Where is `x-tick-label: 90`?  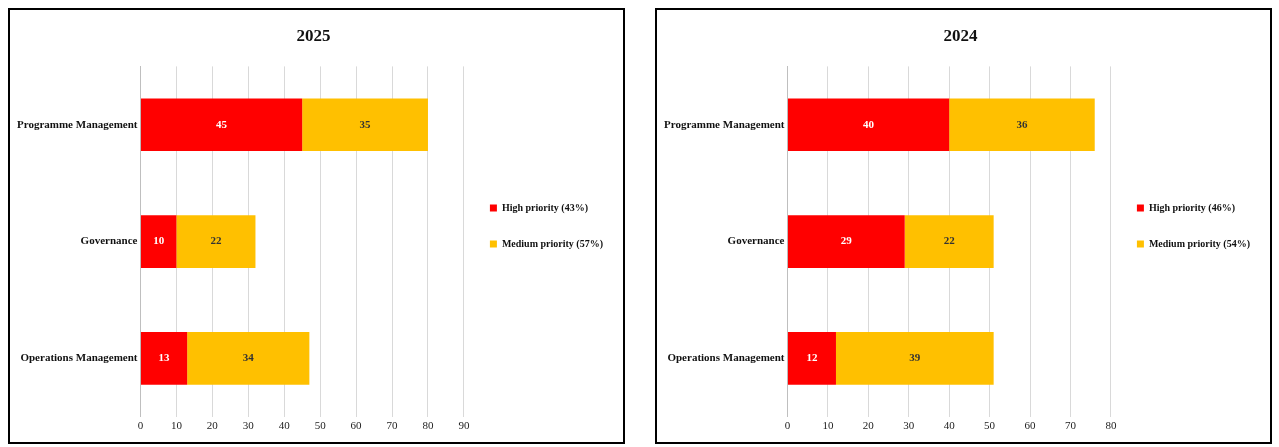 x-tick-label: 90 is located at coordinates (464, 425).